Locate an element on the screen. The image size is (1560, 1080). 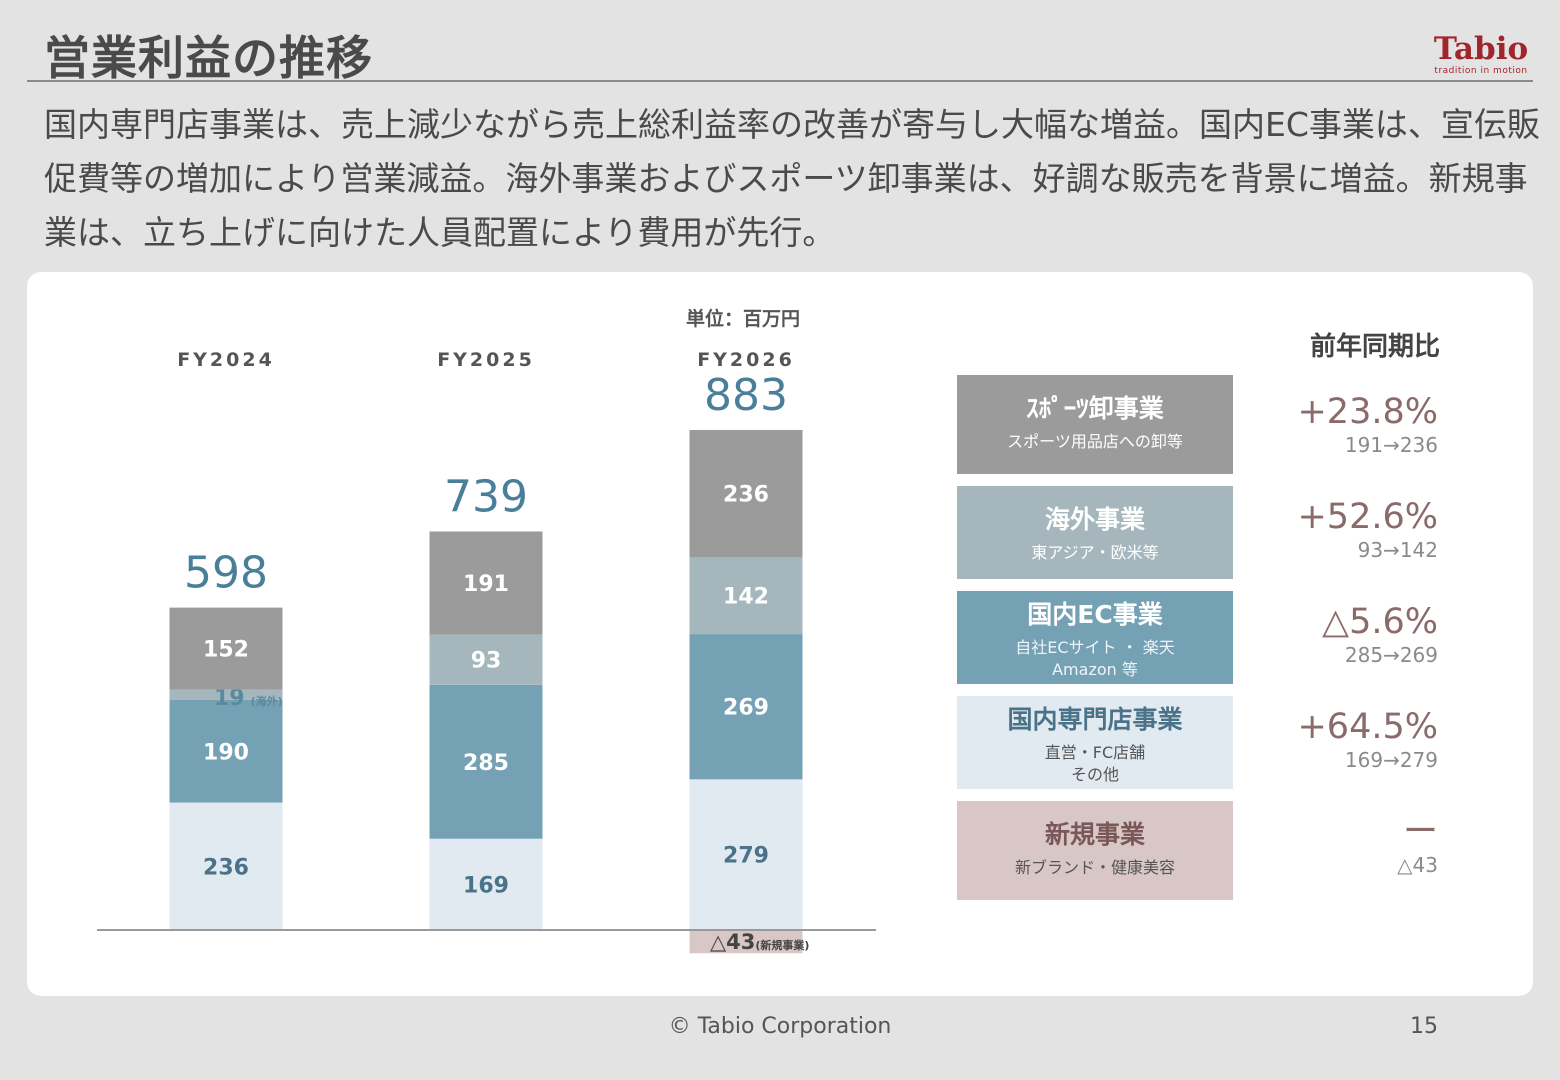
yoy-percent: +52.6% is located at coordinates (1367, 517).